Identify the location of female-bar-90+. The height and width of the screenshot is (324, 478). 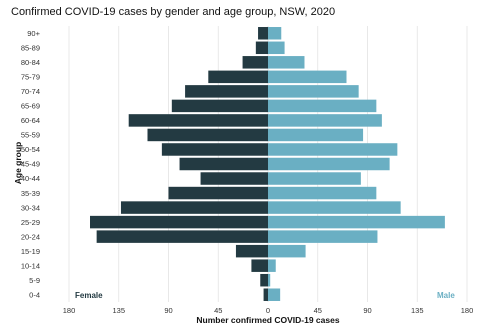
(263, 33).